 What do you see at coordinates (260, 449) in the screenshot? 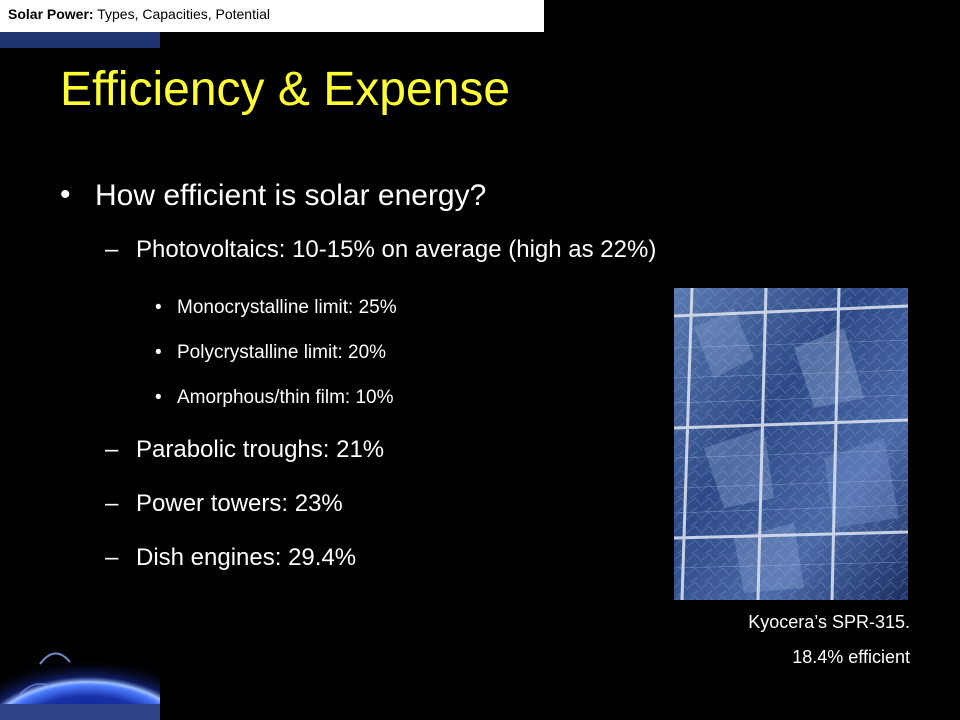
I see `bullet-parabolic-troughs: Parabolic troughs: 21%` at bounding box center [260, 449].